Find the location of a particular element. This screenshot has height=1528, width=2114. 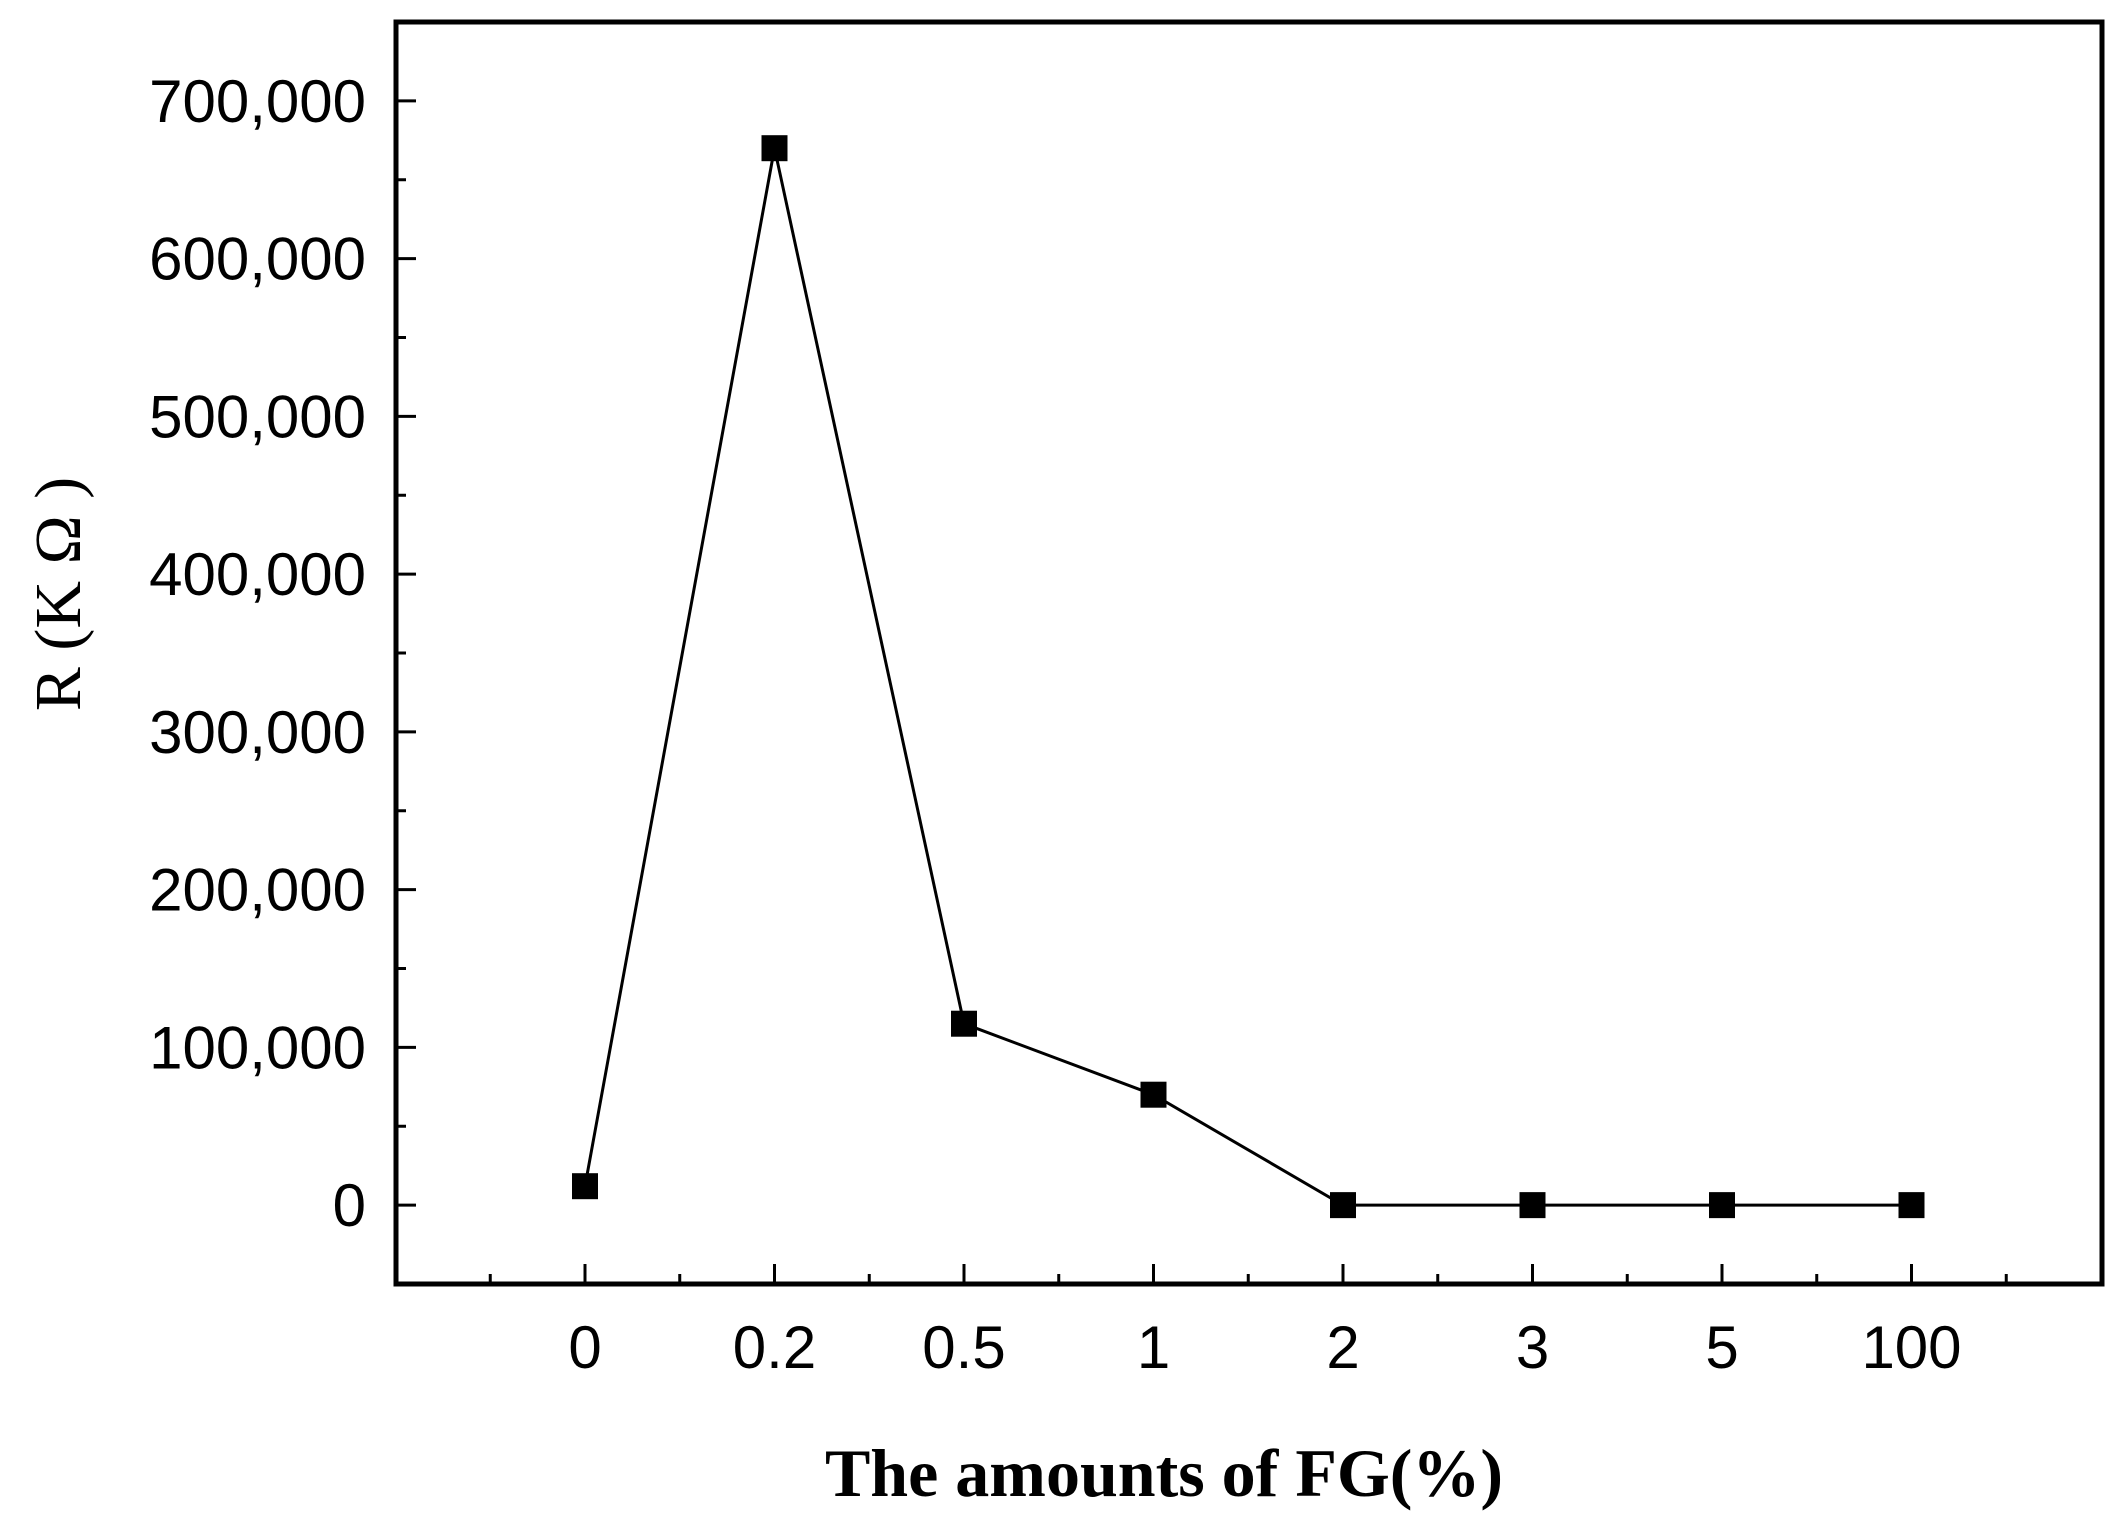

x-tick-label: 2 is located at coordinates (1342, 1347).